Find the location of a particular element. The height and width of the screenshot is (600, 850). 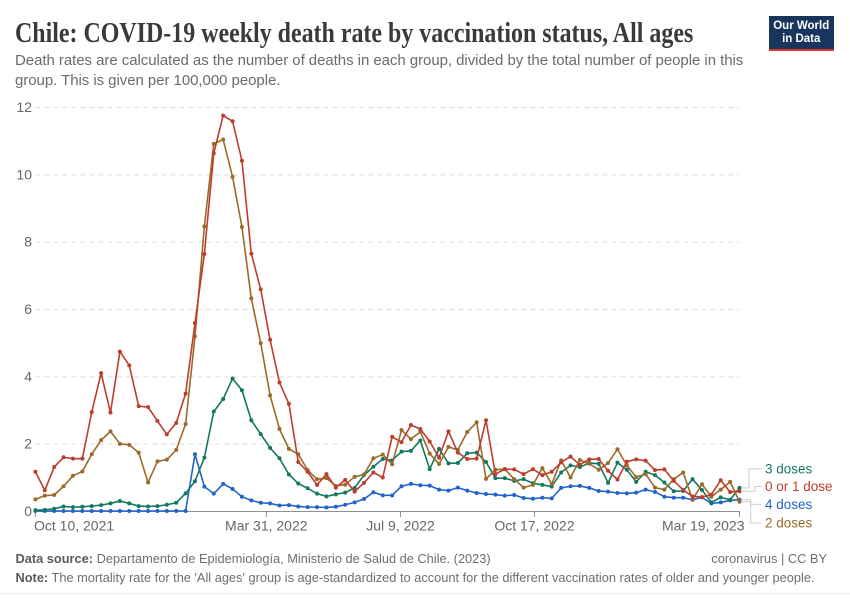

svg-text: 0 is located at coordinates (28, 511).